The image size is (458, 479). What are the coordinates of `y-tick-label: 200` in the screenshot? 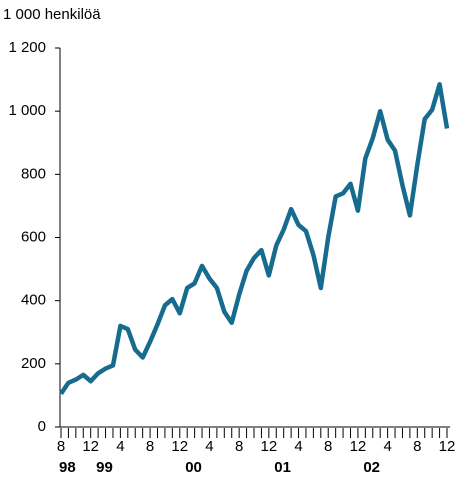 It's located at (33, 363).